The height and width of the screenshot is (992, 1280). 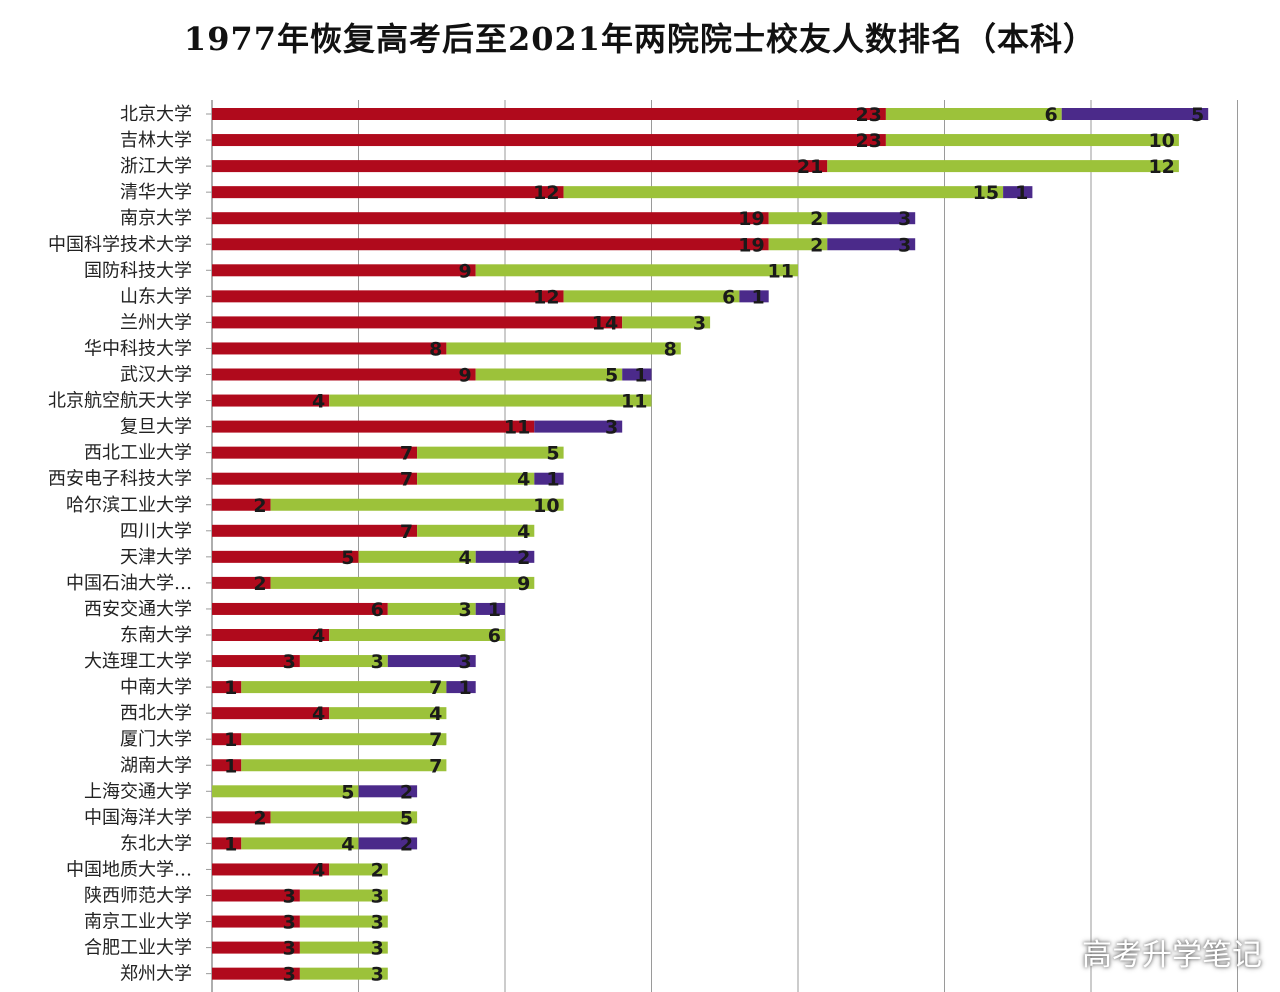 I want to click on category-label: 湖南大学, so click(x=156, y=765).